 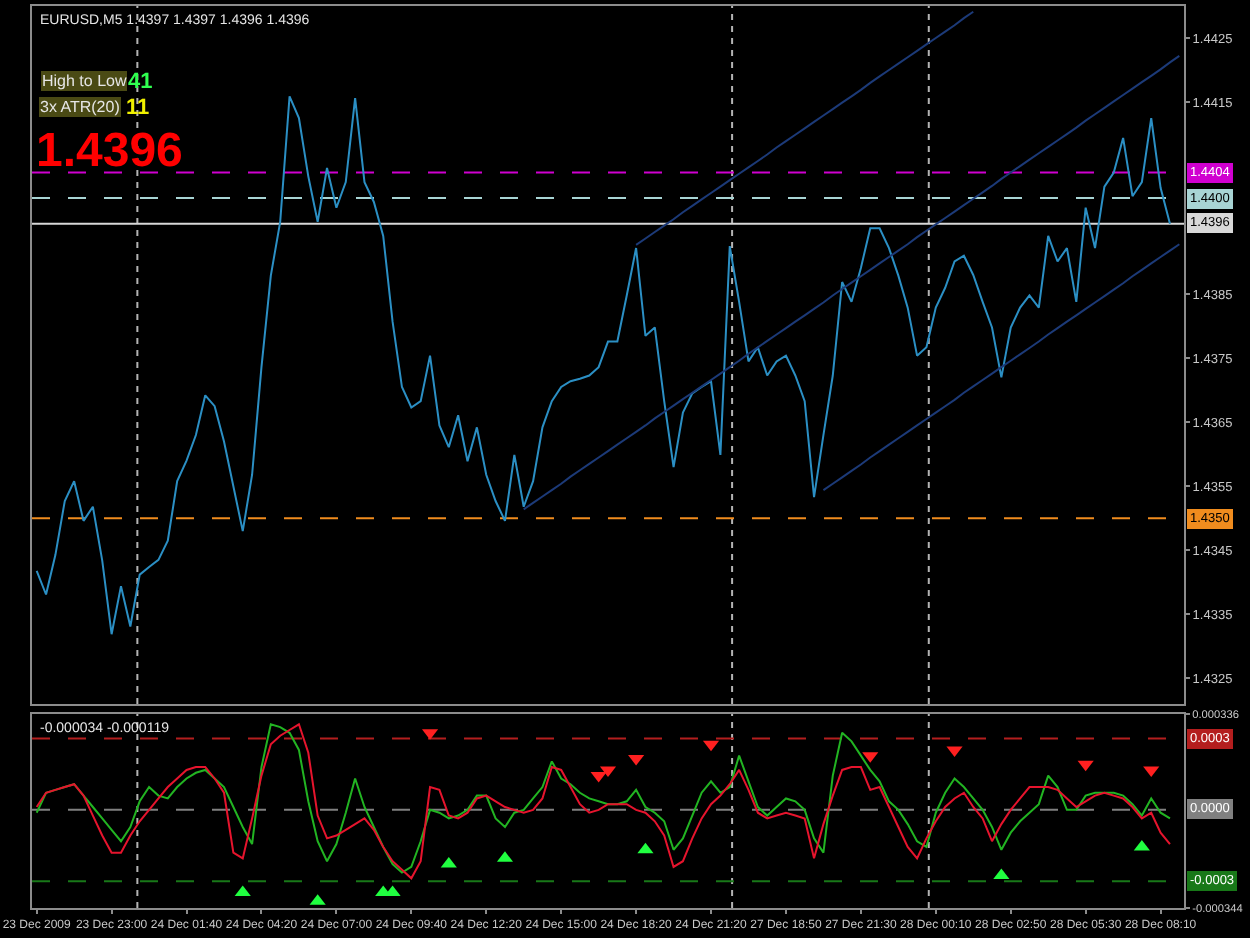 I want to click on annotation: High to Low, so click(x=84, y=81).